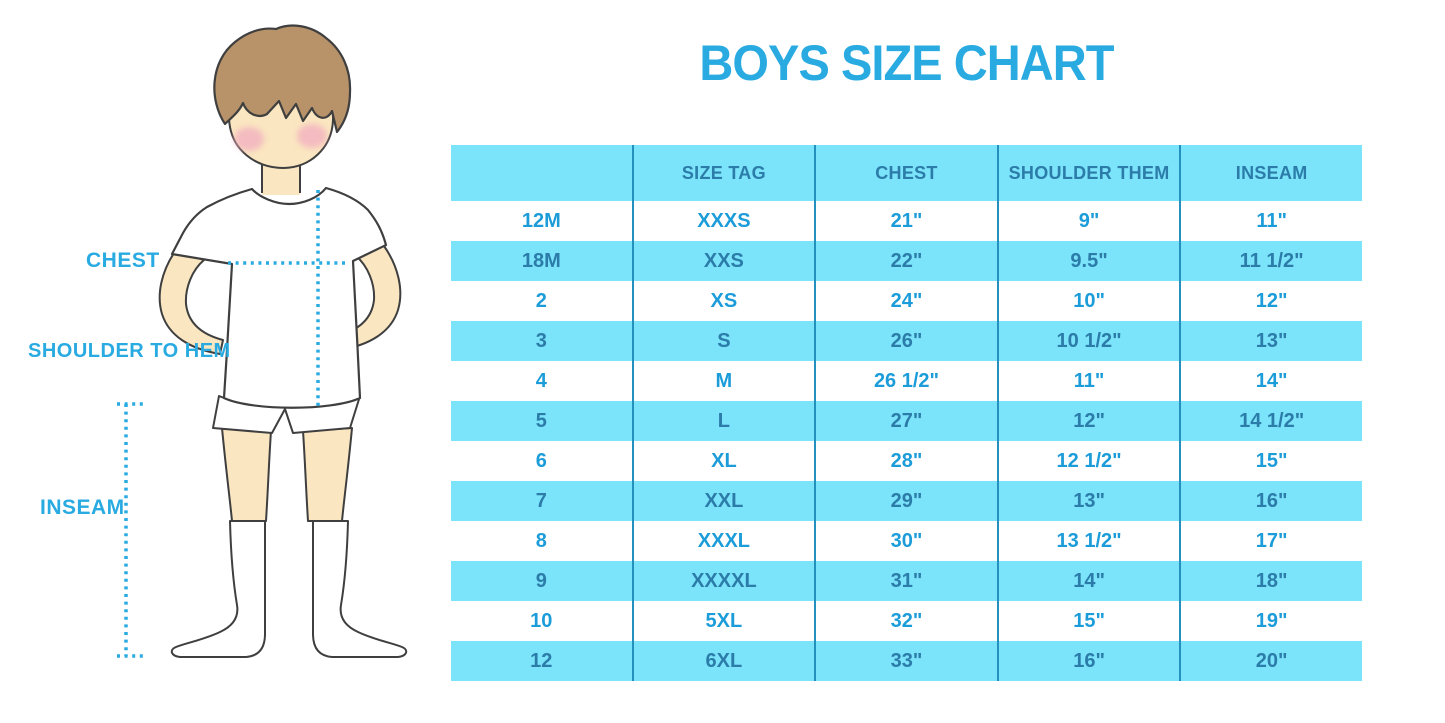 The height and width of the screenshot is (723, 1445). I want to click on left-leg, so click(246, 474).